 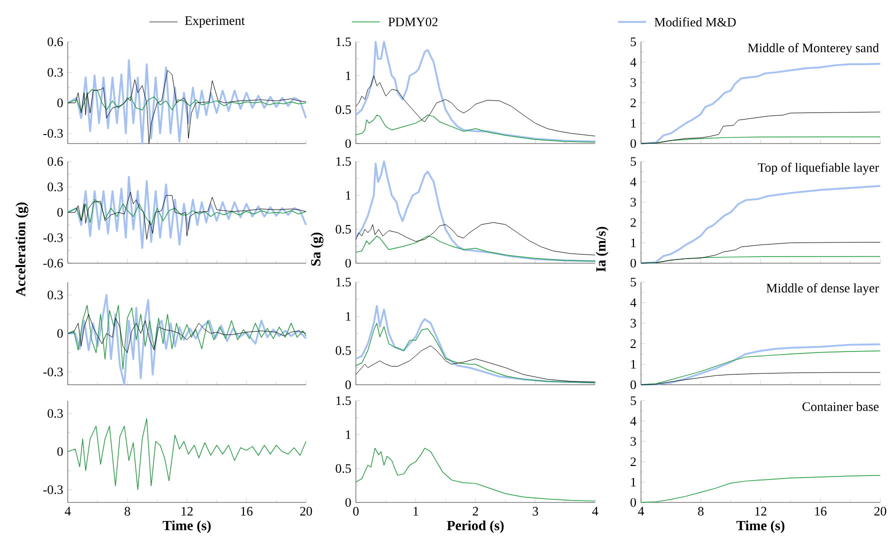 What do you see at coordinates (317, 249) in the screenshot?
I see `y-axis-title: Sa (g)` at bounding box center [317, 249].